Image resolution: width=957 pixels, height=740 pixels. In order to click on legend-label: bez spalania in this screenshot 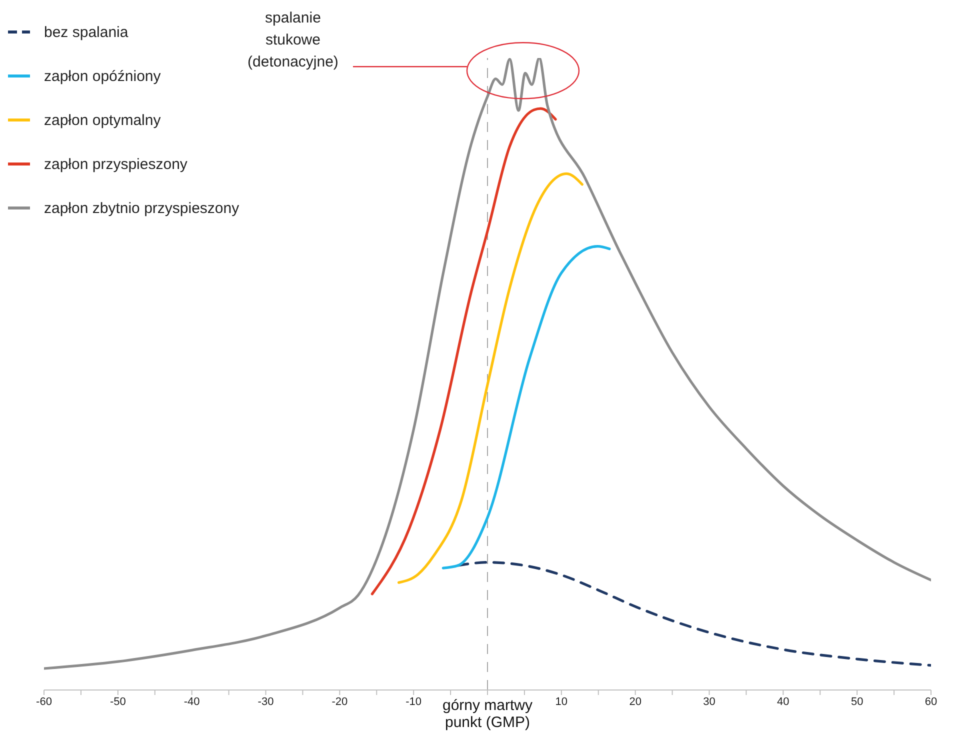, I will do `click(86, 32)`.